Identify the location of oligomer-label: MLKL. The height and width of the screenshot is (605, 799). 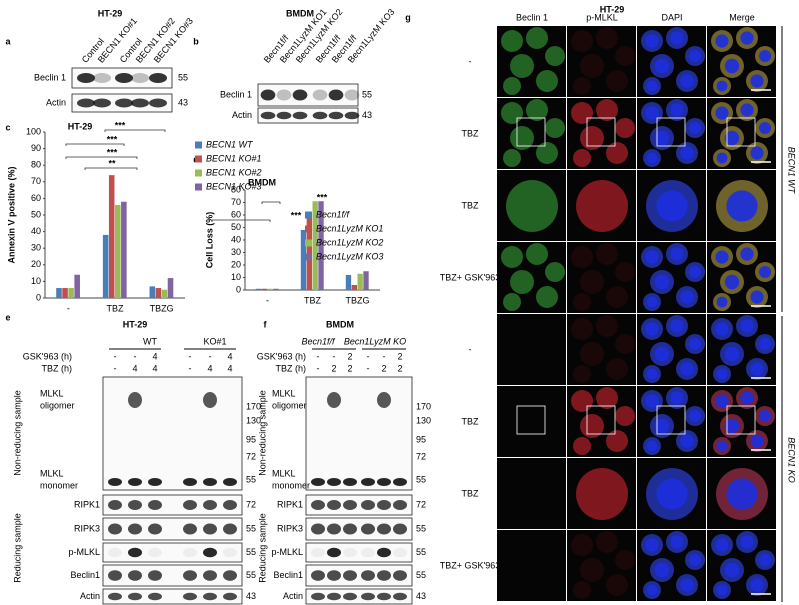
(284, 393).